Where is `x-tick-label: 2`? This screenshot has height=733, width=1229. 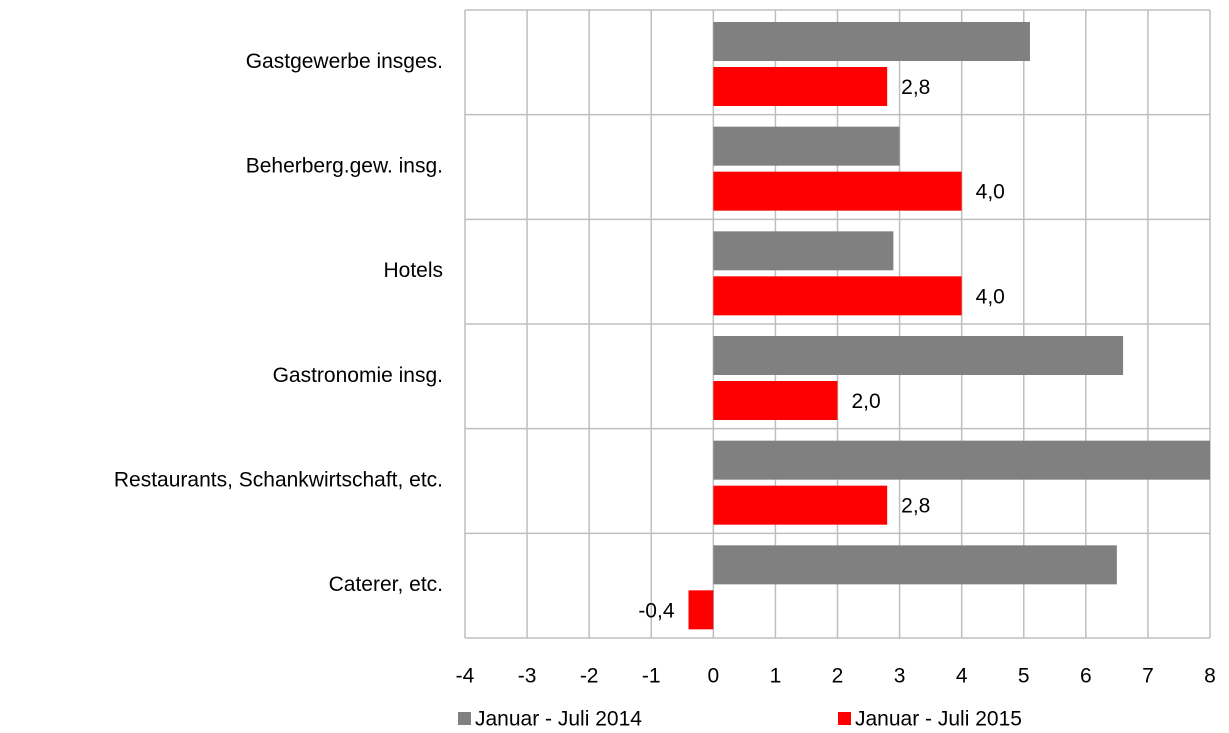 x-tick-label: 2 is located at coordinates (838, 676).